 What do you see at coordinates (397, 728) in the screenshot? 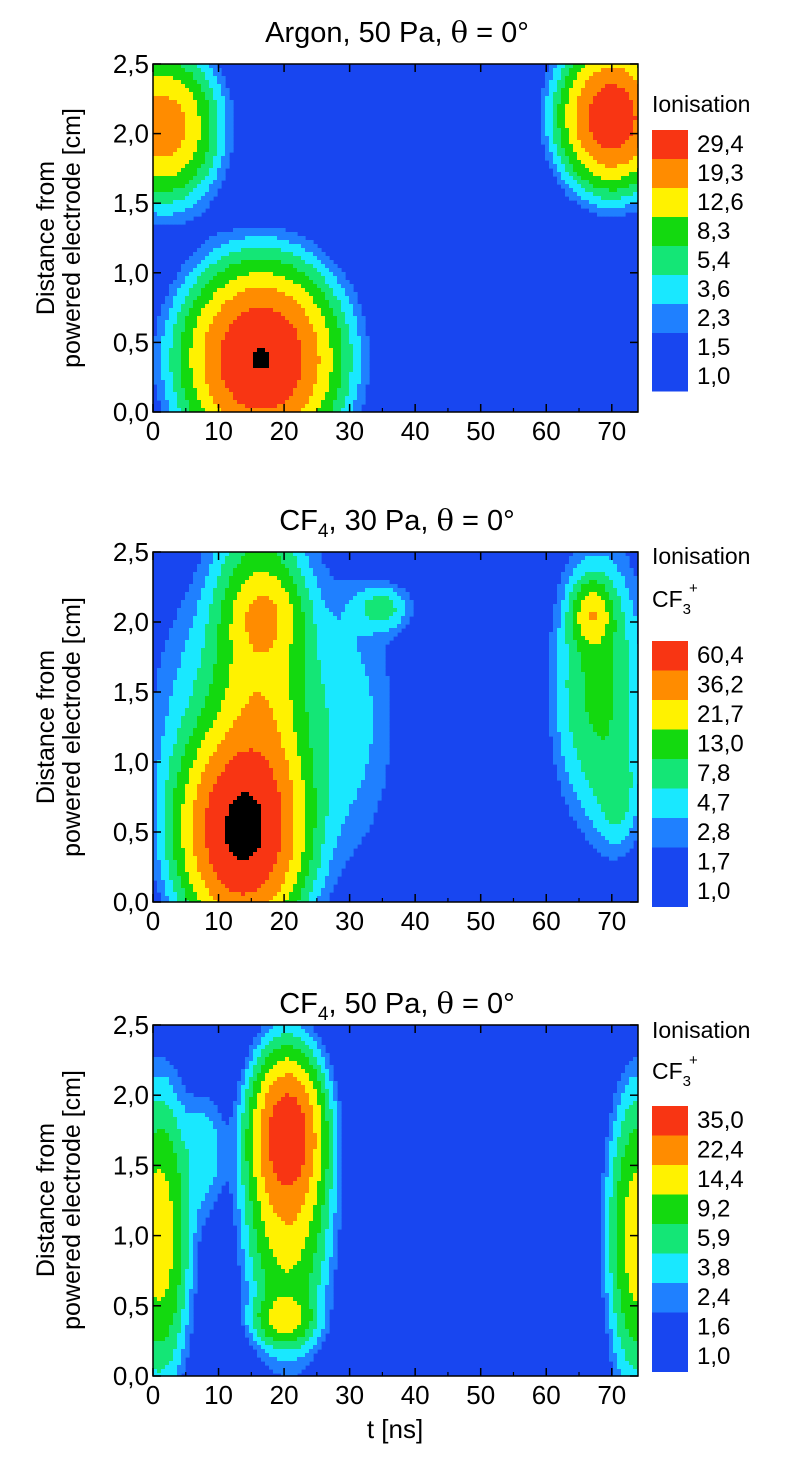
I see `contour-plot` at bounding box center [397, 728].